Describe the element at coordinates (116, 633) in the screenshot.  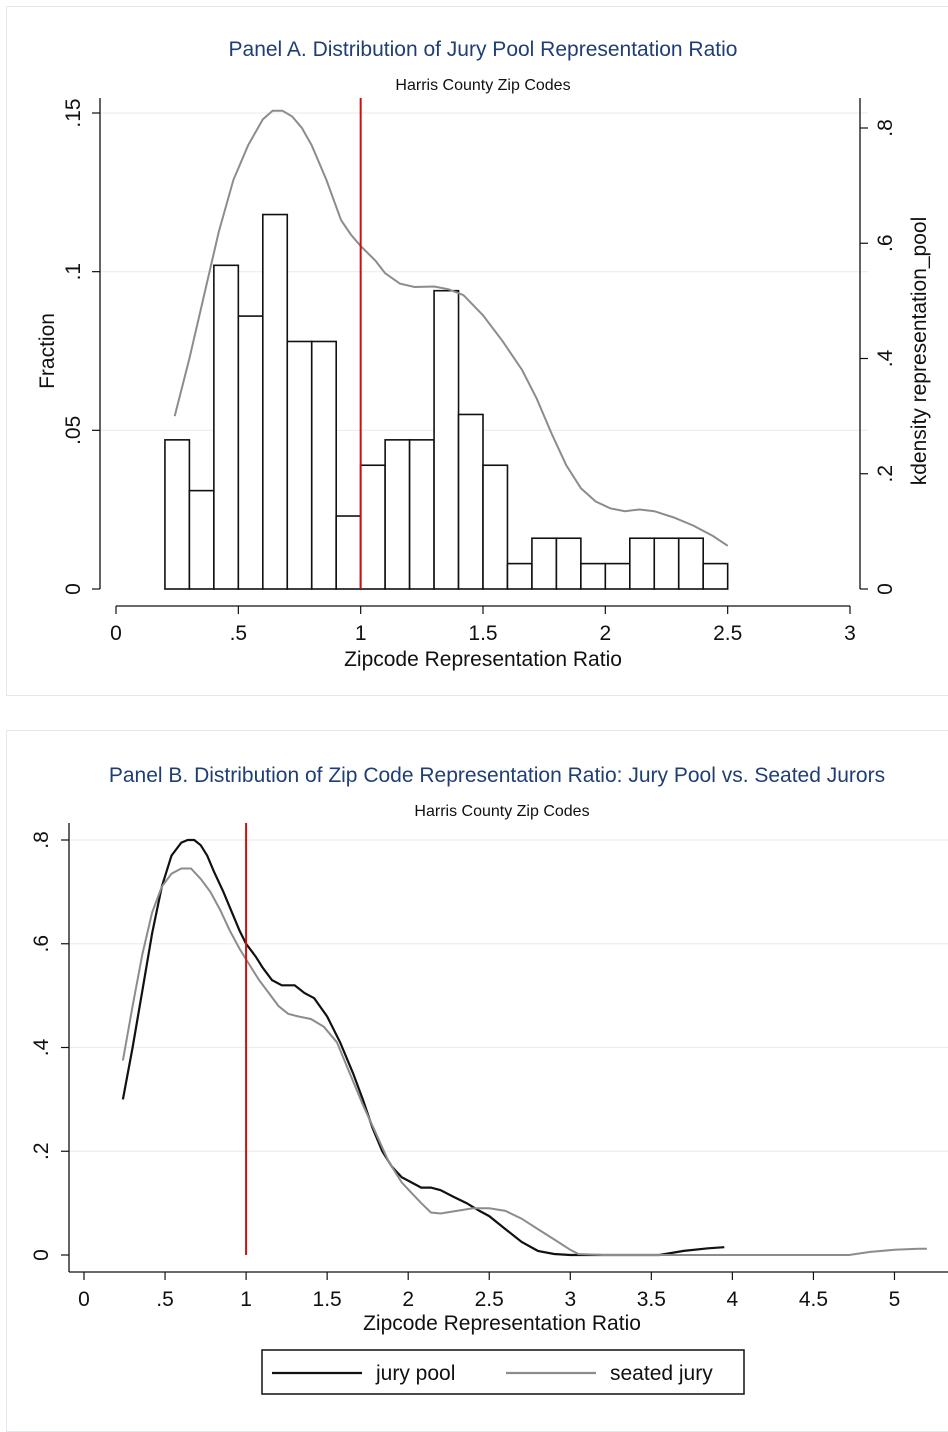
I see `panel-a-x-tick-label: 0` at that location.